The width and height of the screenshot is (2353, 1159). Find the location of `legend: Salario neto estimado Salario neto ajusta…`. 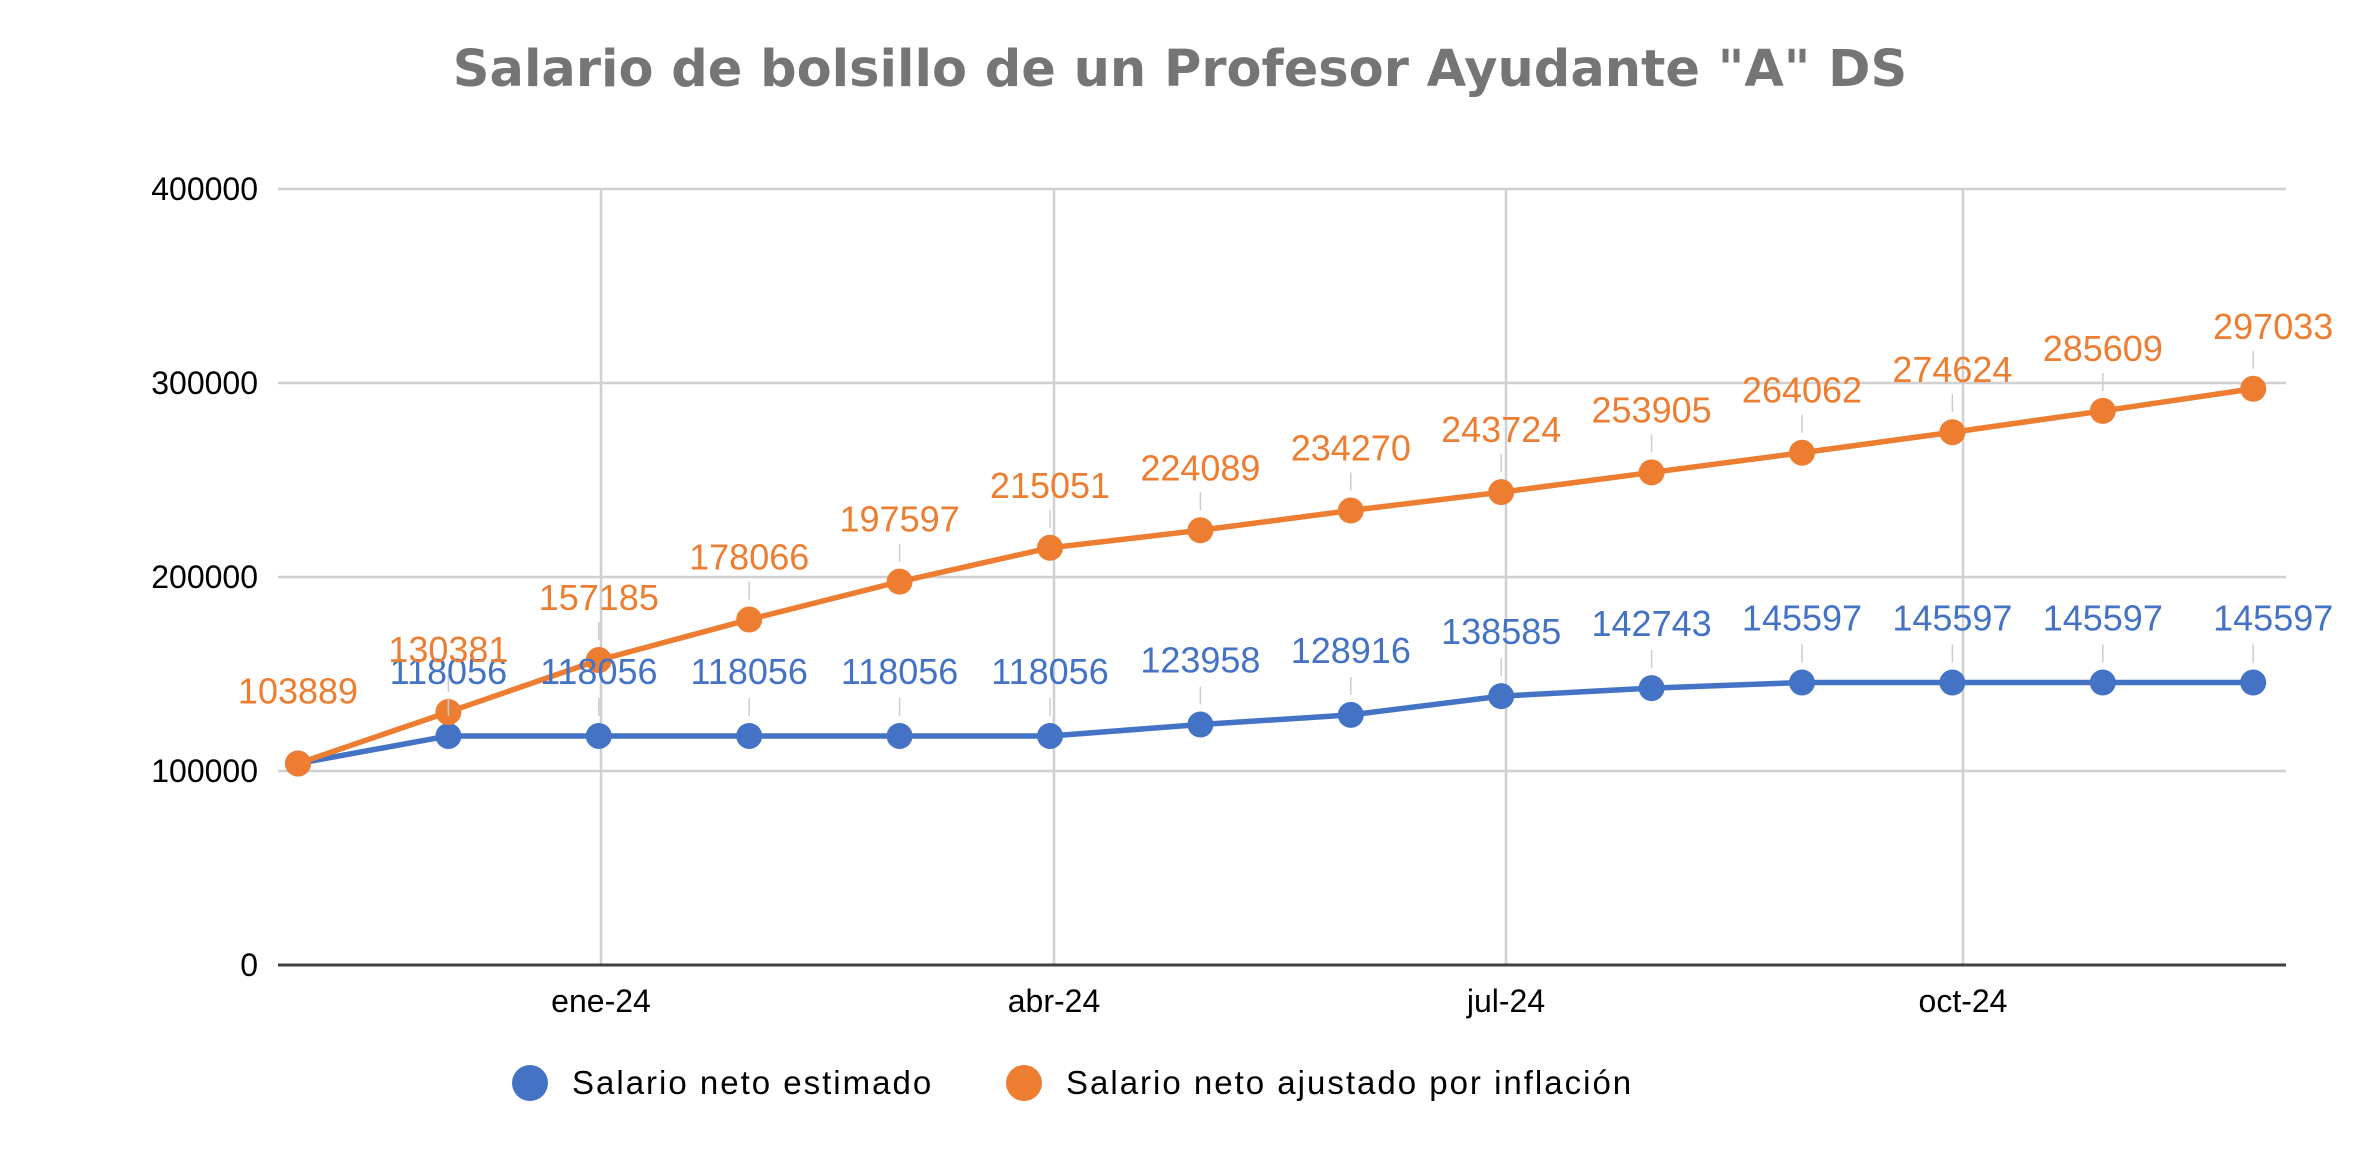

legend: Salario neto estimado Salario neto ajusta… is located at coordinates (1072, 1082).